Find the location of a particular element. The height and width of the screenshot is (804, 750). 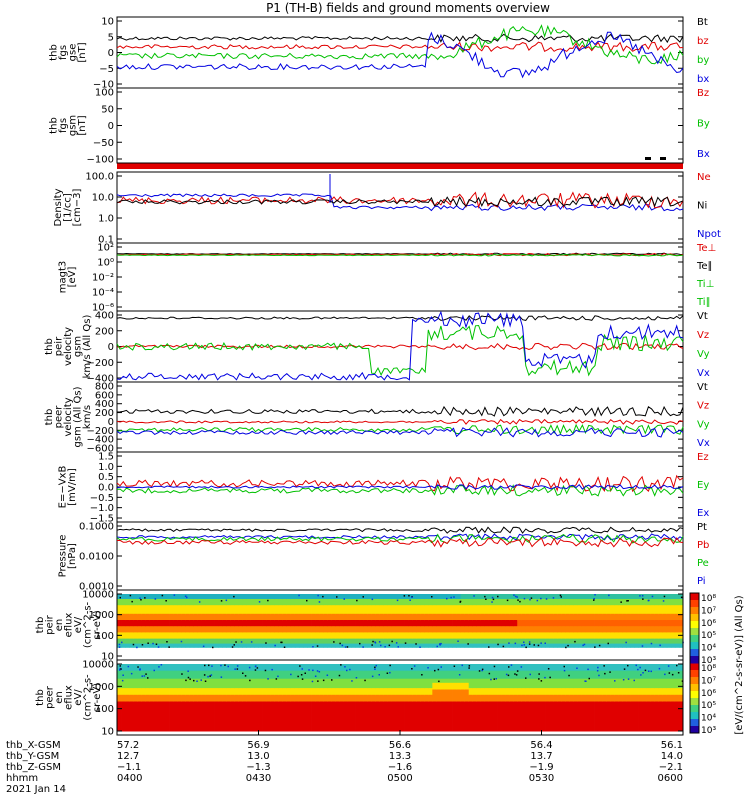

quality-flag-mark is located at coordinates (663, 158).